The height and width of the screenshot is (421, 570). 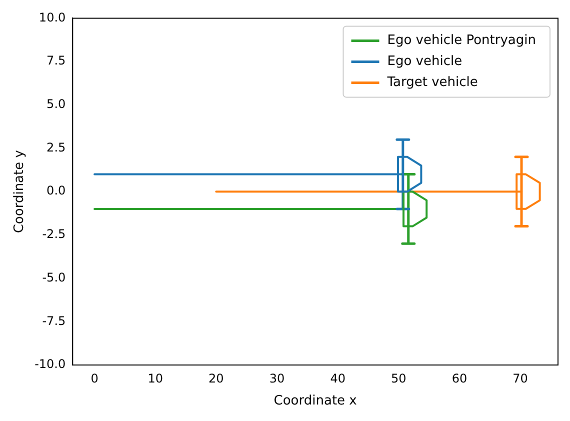 I want to click on y-axis-title: Coordinate y, so click(x=20, y=192).